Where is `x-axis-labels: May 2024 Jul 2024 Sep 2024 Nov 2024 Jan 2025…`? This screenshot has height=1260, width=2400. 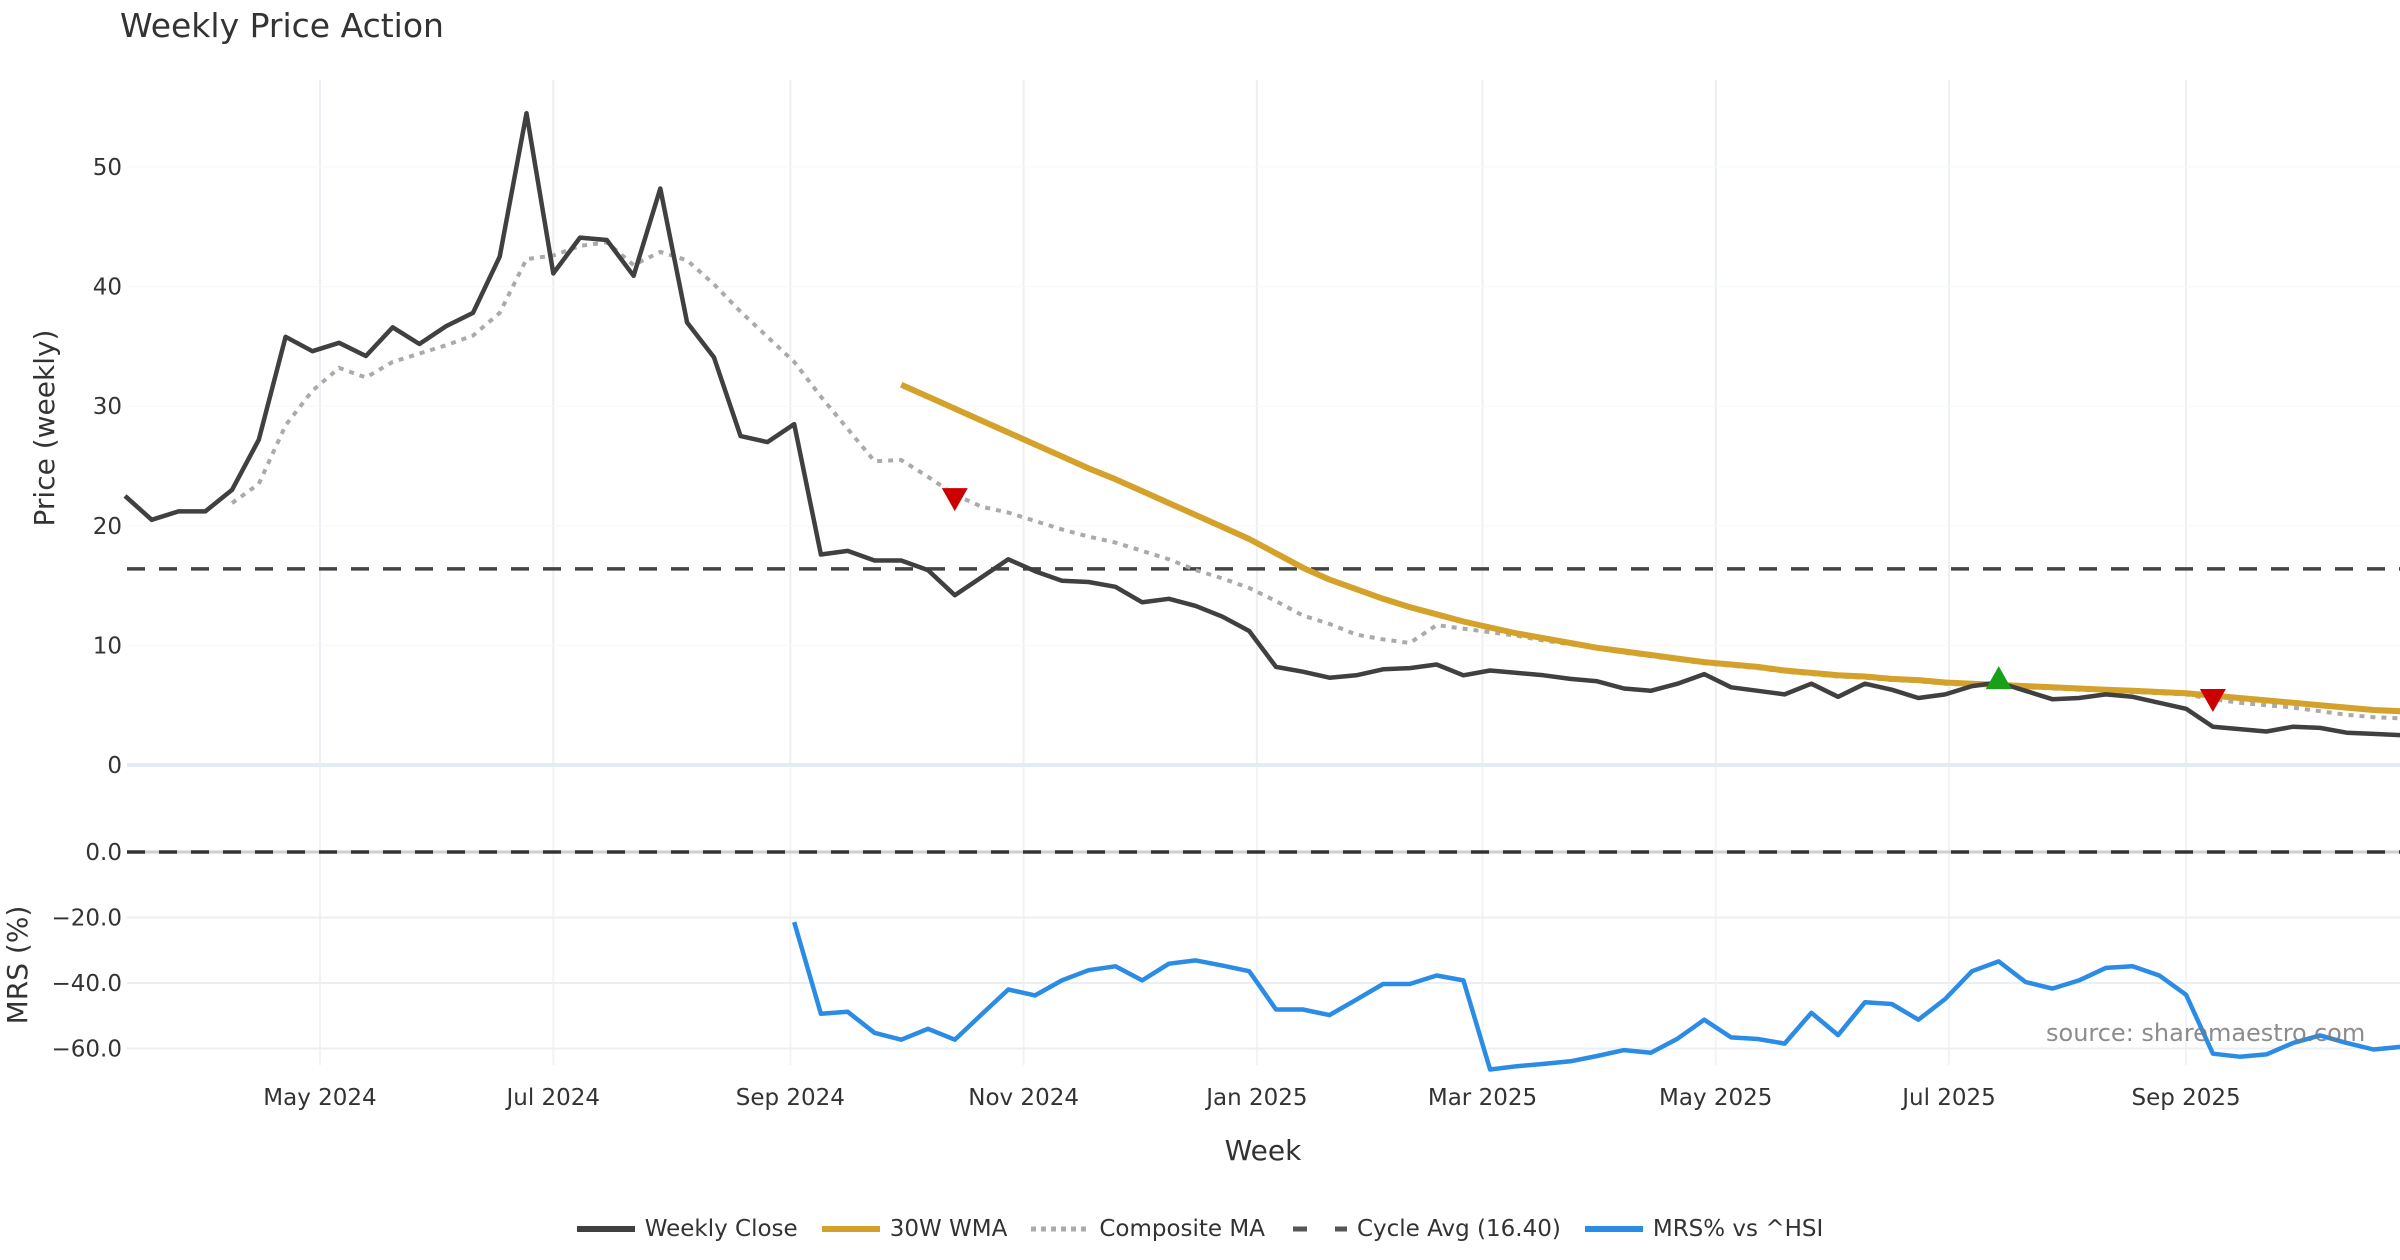 x-axis-labels: May 2024 Jul 2024 Sep 2024 Nov 2024 Jan 2025… is located at coordinates (1251, 1098).